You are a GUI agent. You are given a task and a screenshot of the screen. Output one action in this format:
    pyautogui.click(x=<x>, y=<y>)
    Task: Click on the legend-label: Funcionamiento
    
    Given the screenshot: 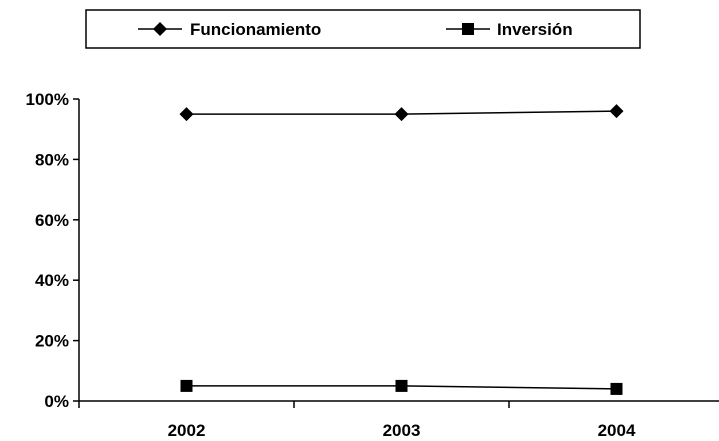 What is the action you would take?
    pyautogui.click(x=255, y=29)
    